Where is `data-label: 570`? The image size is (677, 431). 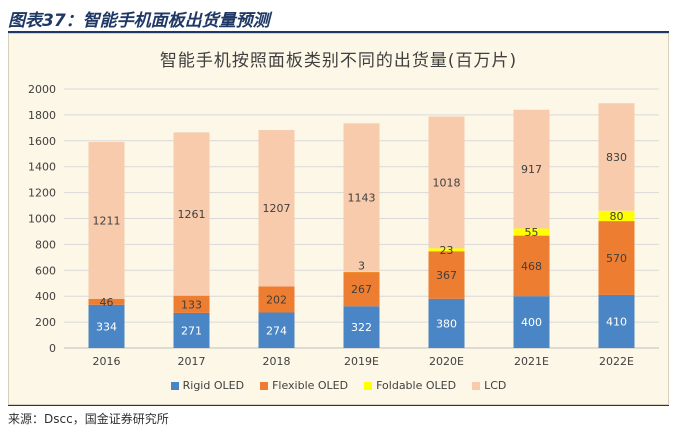 data-label: 570 is located at coordinates (616, 258).